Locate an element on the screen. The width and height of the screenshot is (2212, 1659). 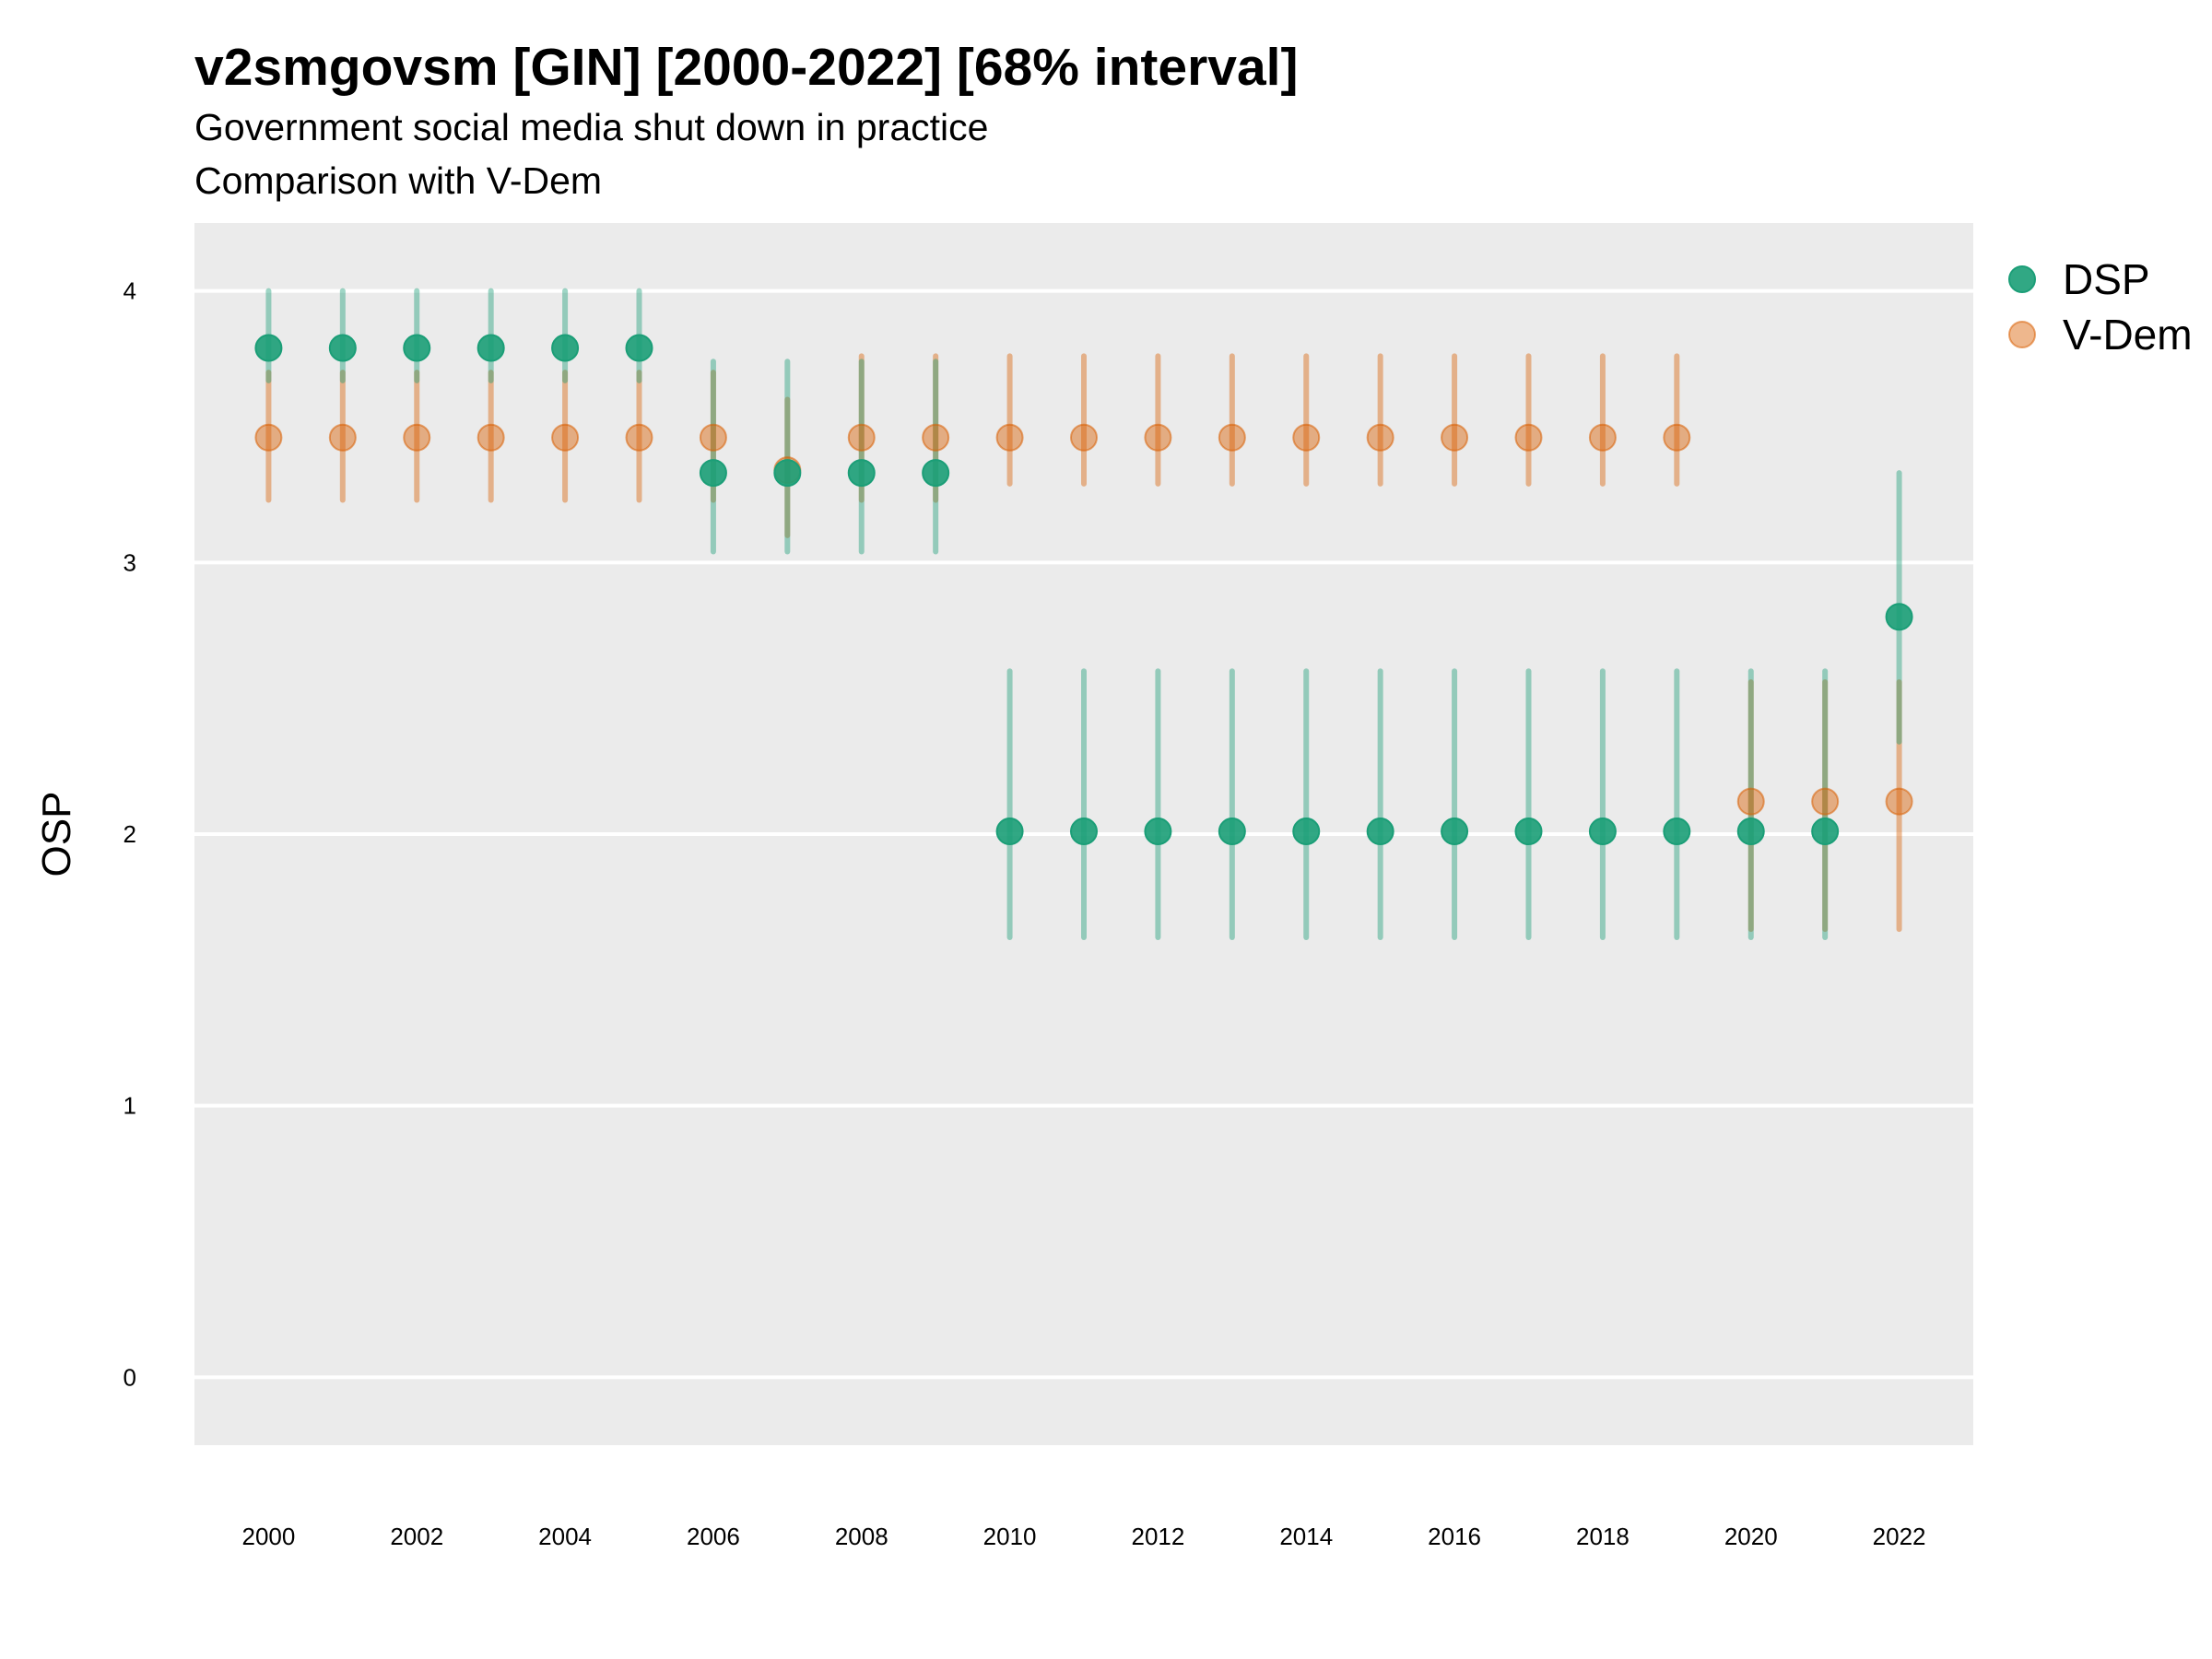
point-dsp-2005 is located at coordinates (639, 348).